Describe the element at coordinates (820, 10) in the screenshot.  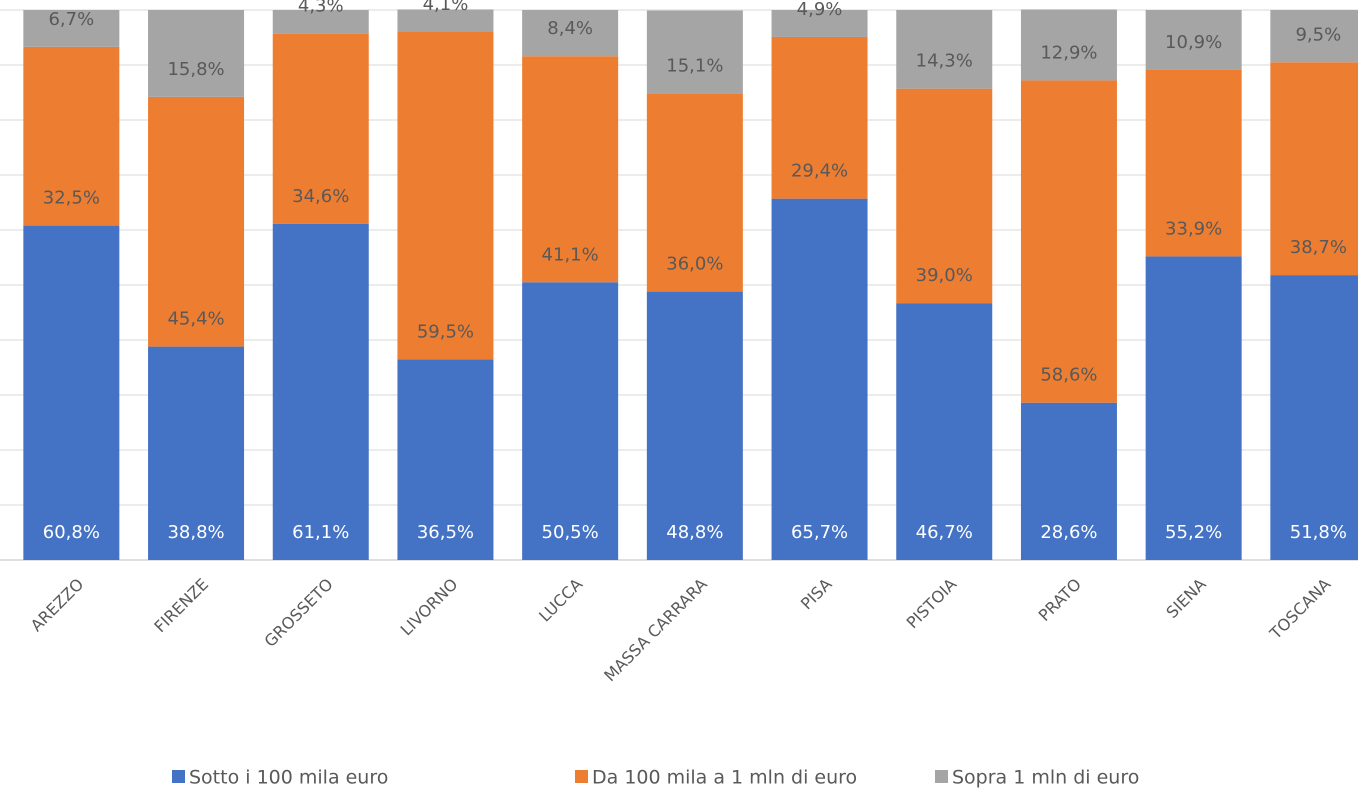
I see `data-label: 4,9%` at that location.